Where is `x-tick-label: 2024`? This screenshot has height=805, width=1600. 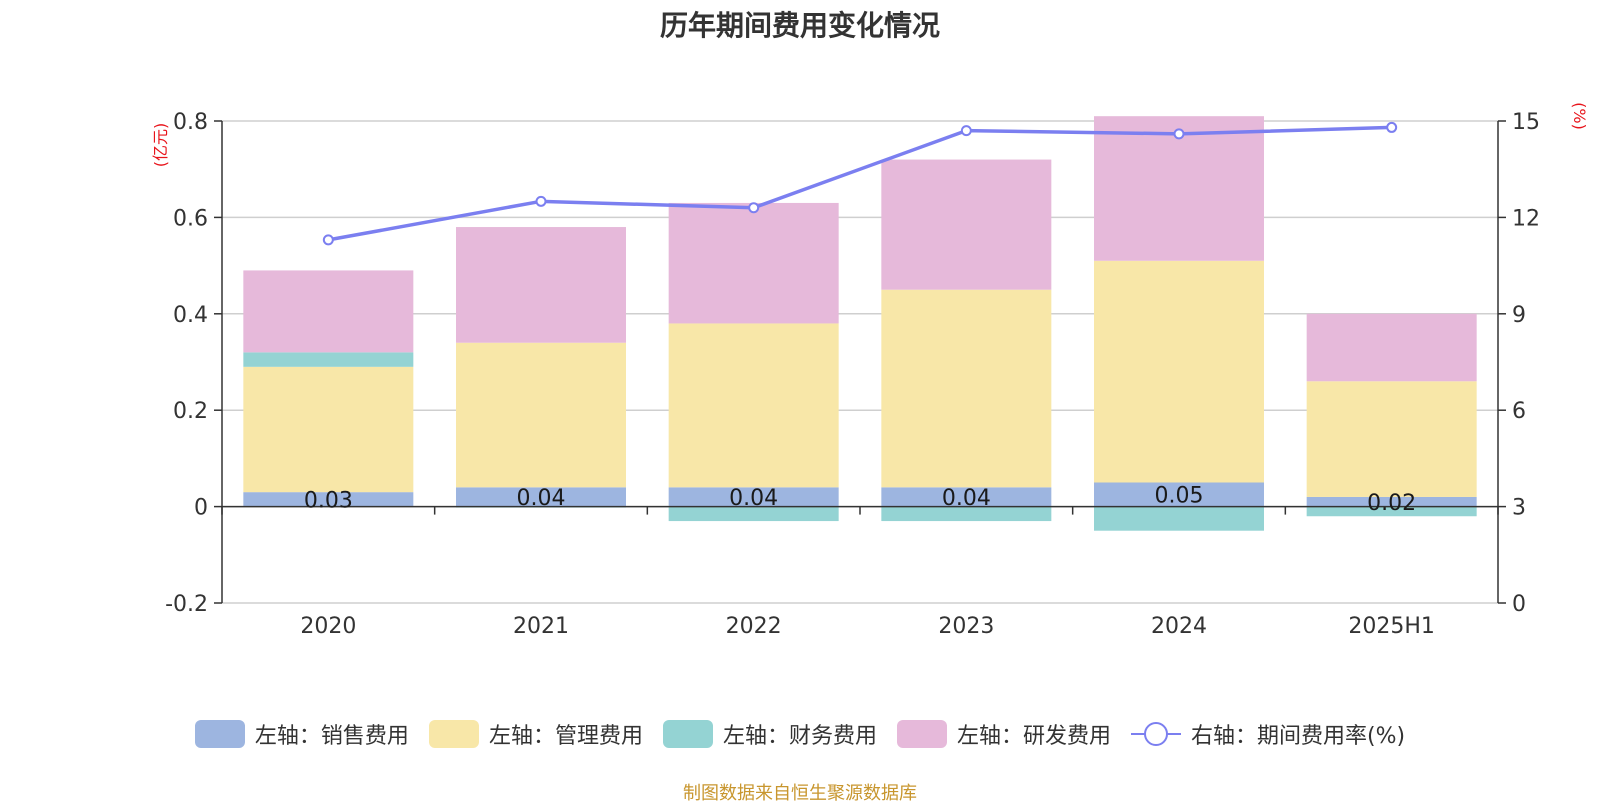 x-tick-label: 2024 is located at coordinates (1179, 626).